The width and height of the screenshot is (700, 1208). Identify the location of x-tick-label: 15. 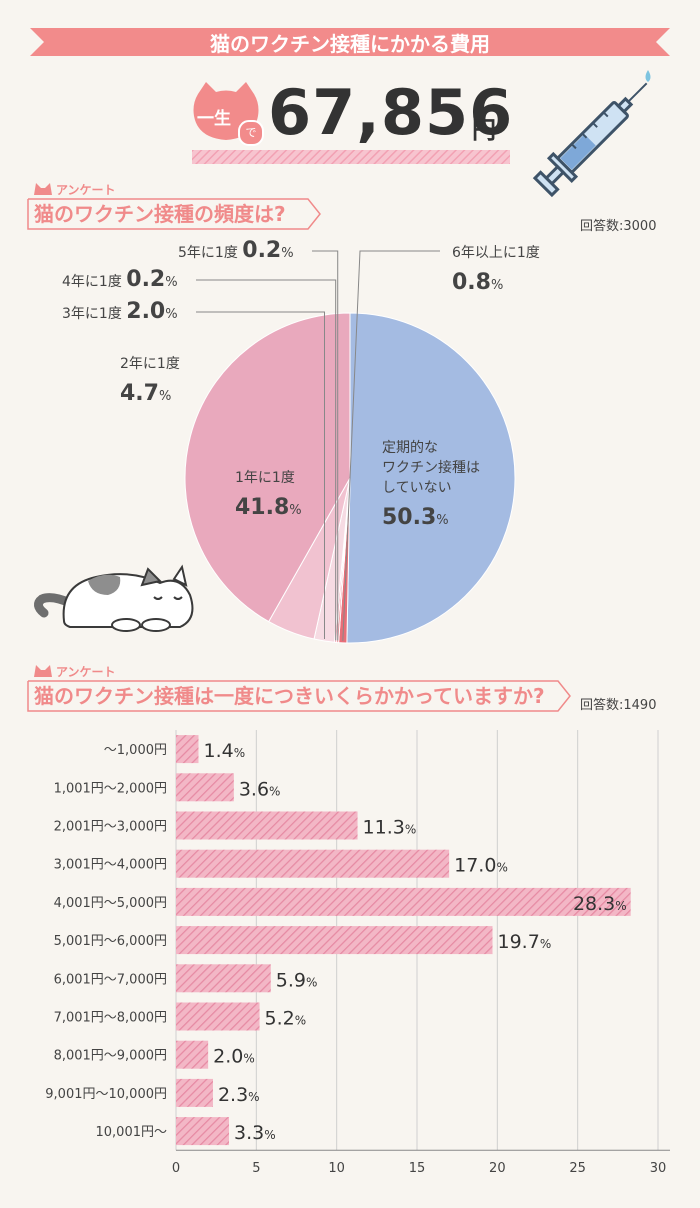
(417, 1168).